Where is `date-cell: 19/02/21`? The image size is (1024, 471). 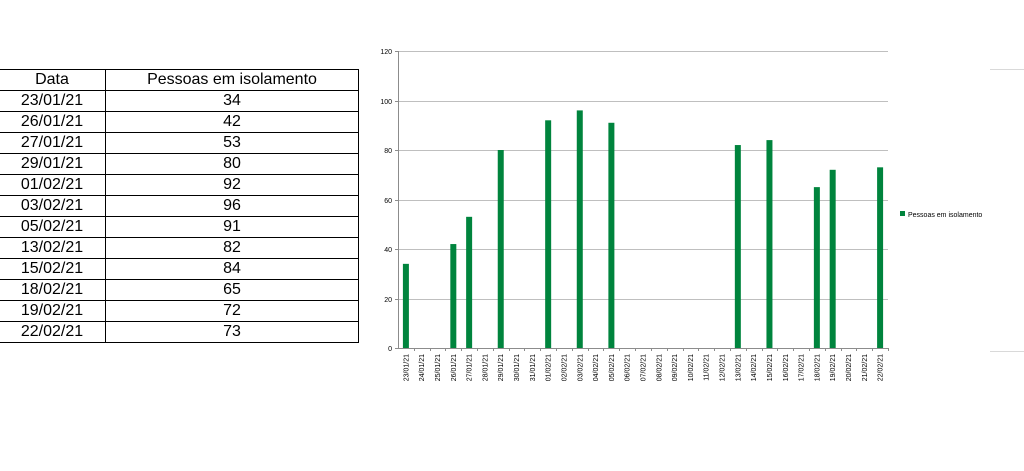 date-cell: 19/02/21 is located at coordinates (53, 311).